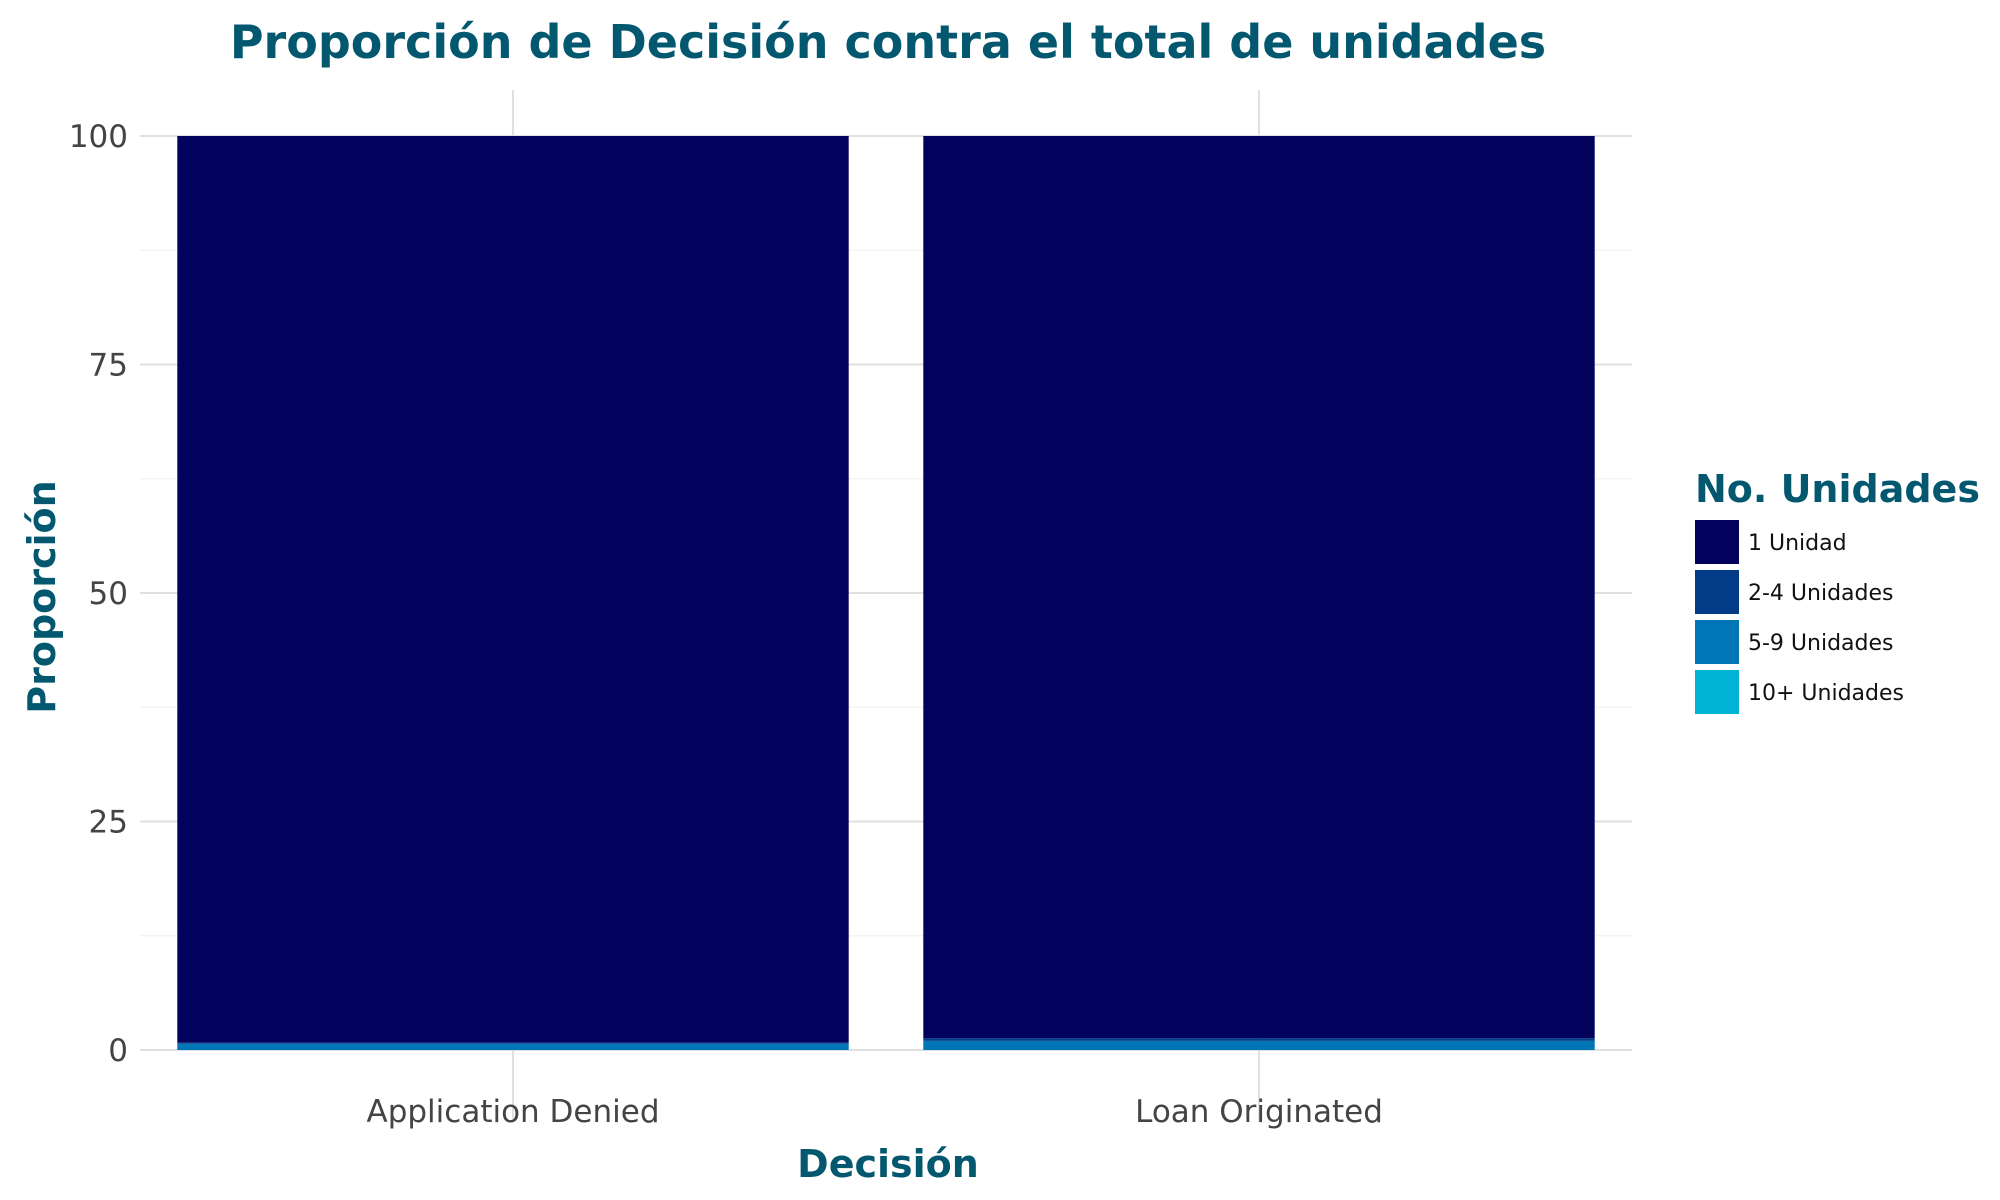  I want to click on y-tick-label: 75, so click(108, 366).